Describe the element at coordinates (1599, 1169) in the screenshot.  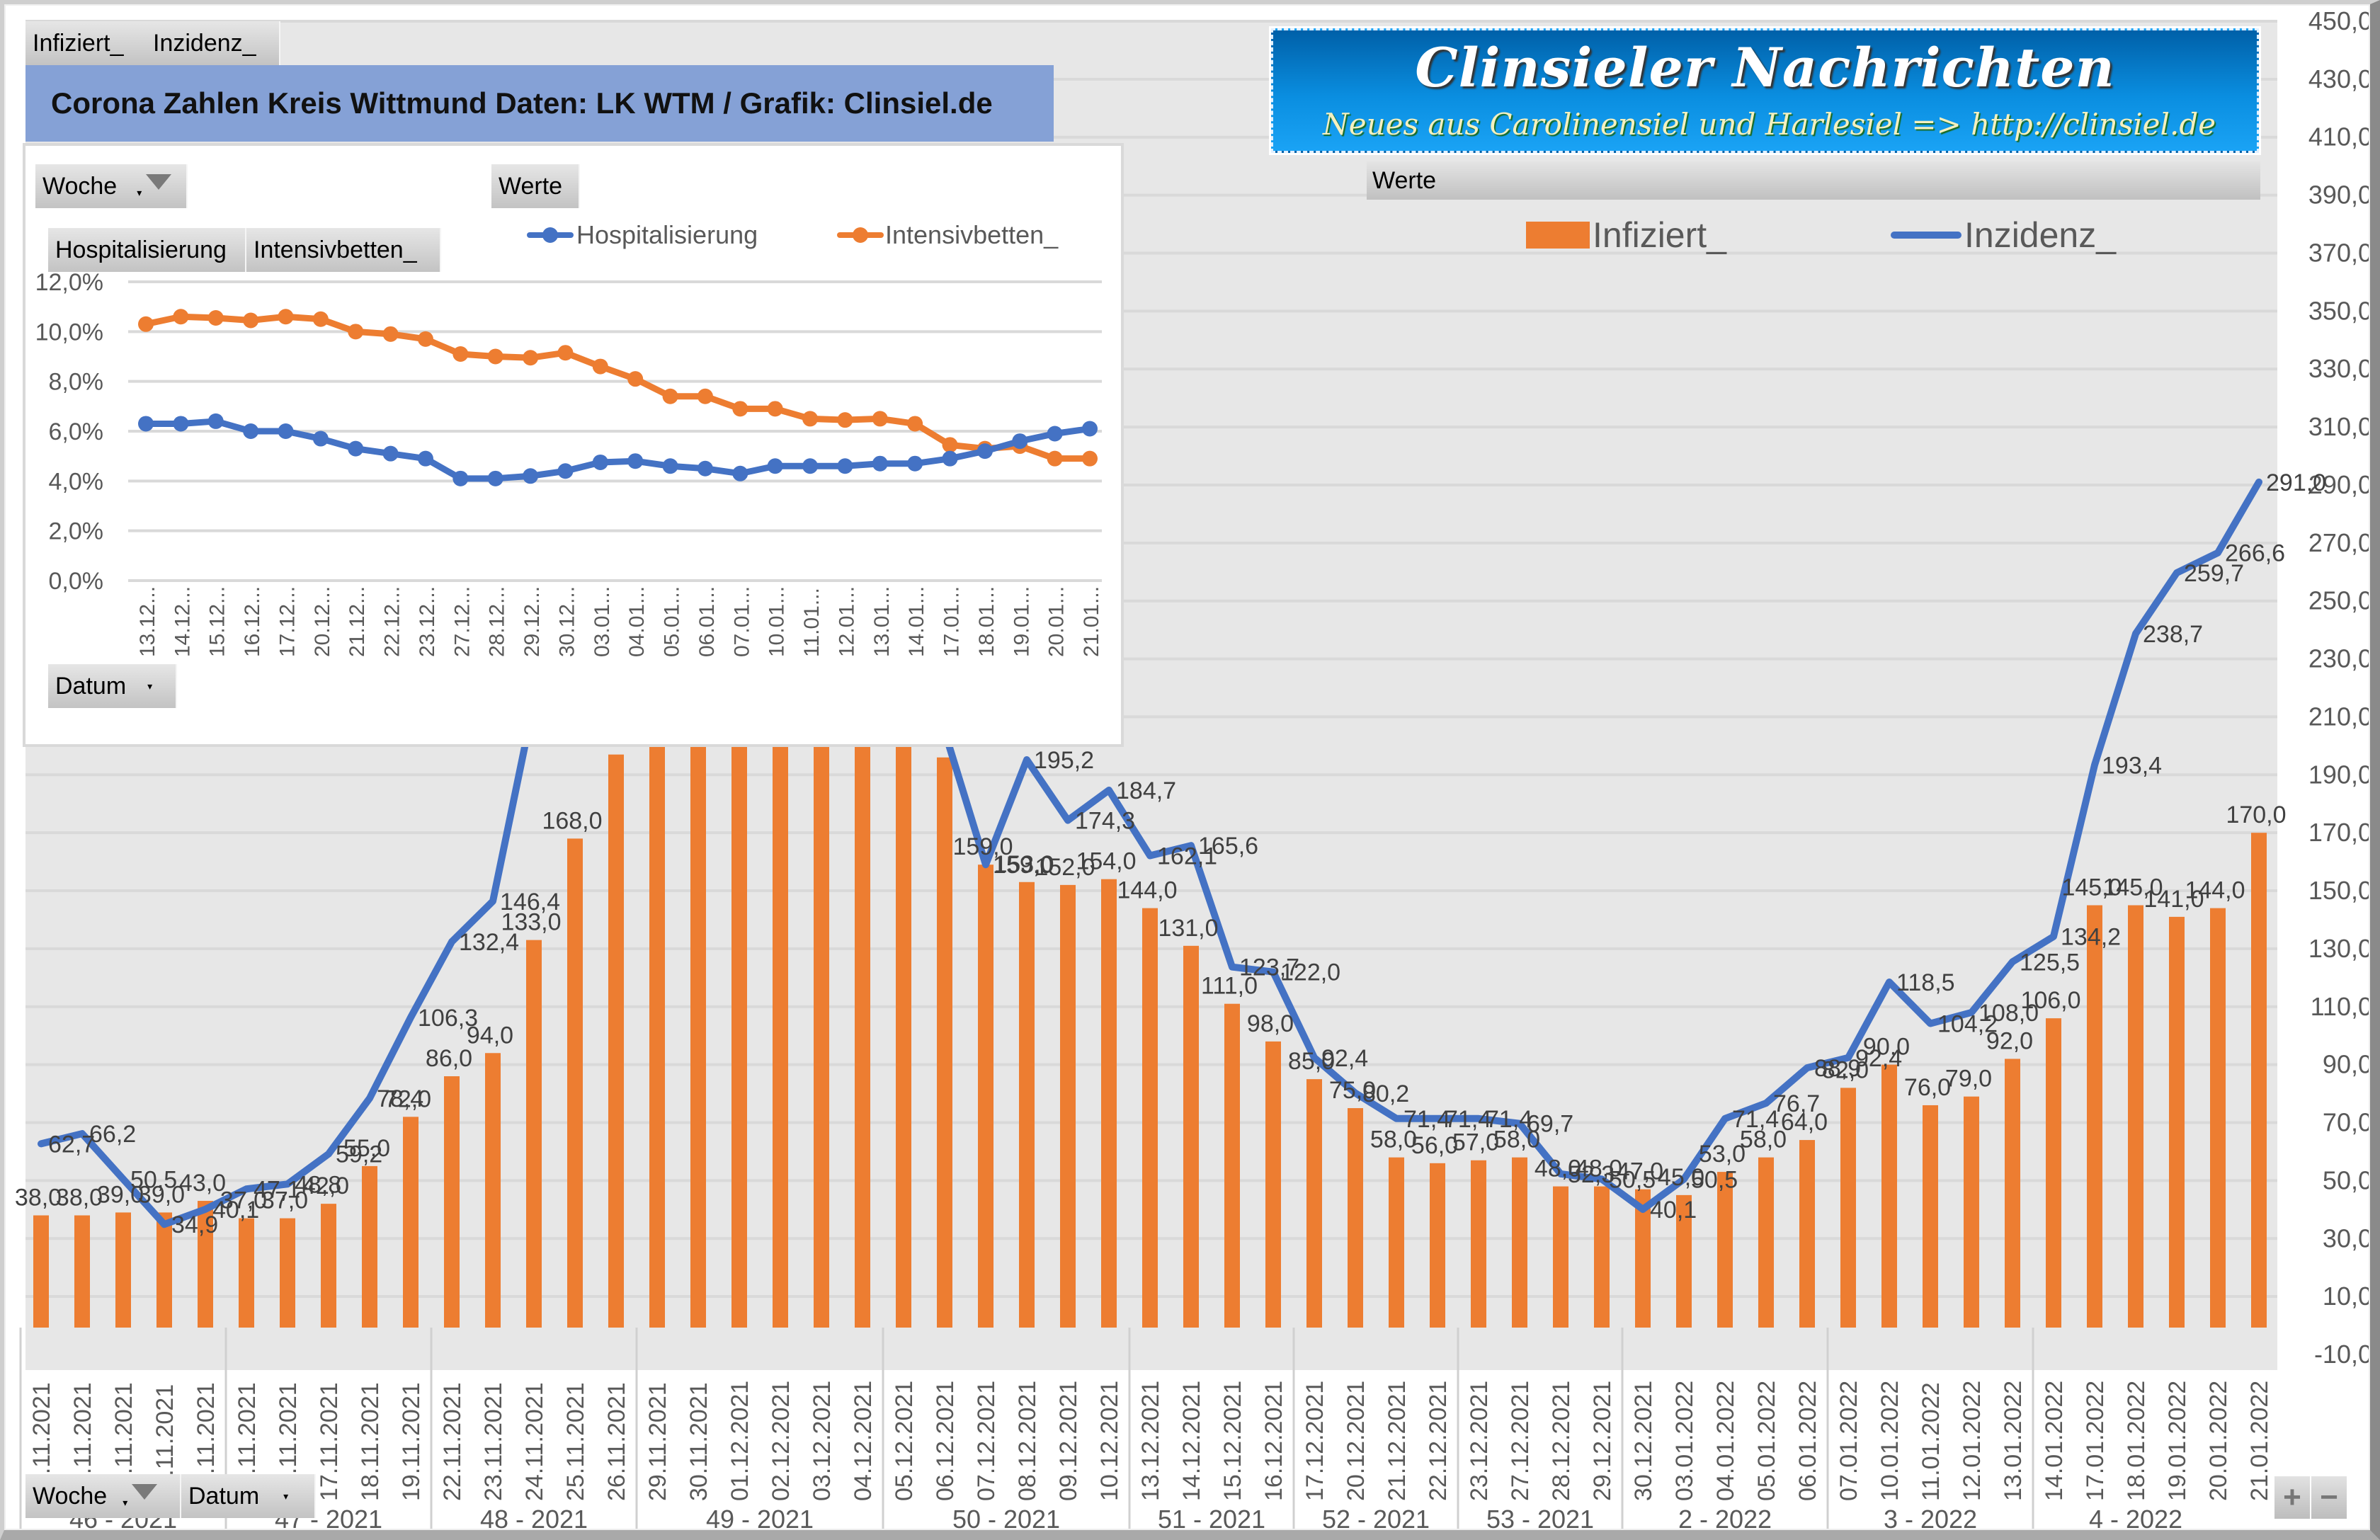
I see `bar-data-label: 48,0` at that location.